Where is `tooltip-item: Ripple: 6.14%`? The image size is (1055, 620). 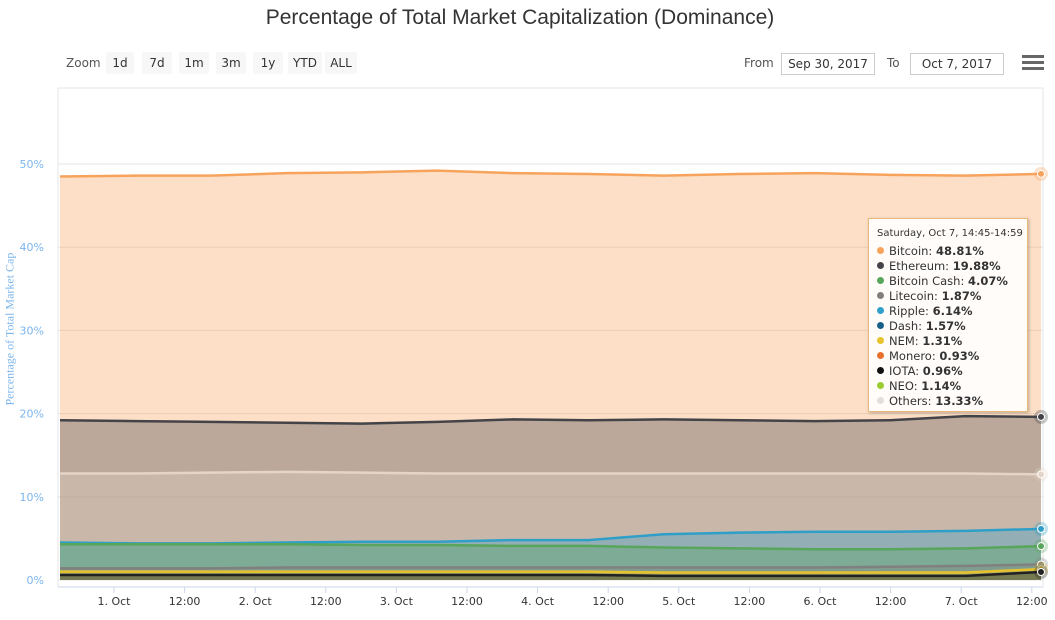 tooltip-item: Ripple: 6.14% is located at coordinates (925, 311).